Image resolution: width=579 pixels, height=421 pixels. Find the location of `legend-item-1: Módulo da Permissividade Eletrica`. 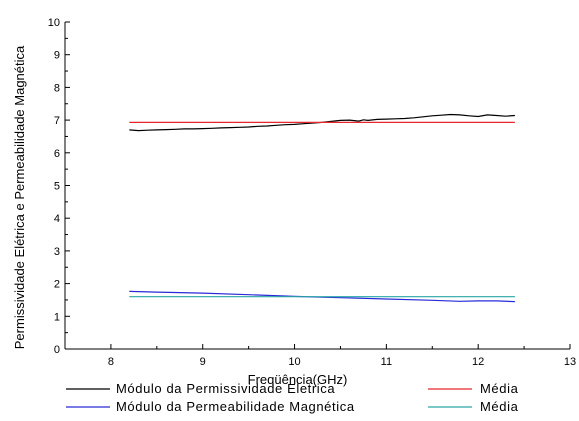

legend-item-1: Módulo da Permissividade Eletrica is located at coordinates (200, 388).